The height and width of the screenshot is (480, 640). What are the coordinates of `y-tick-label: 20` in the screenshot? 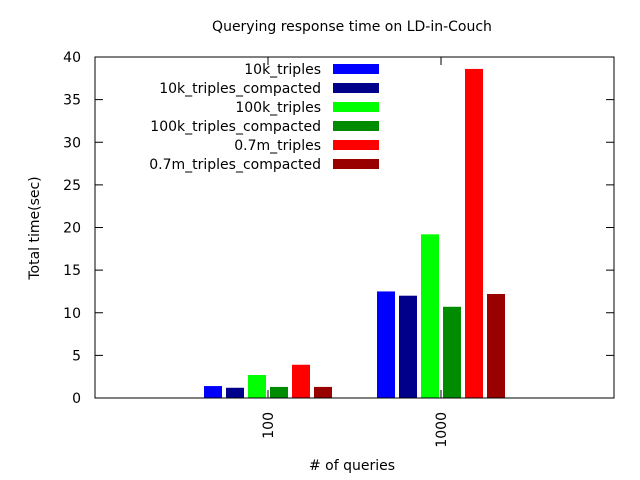 It's located at (72, 229).